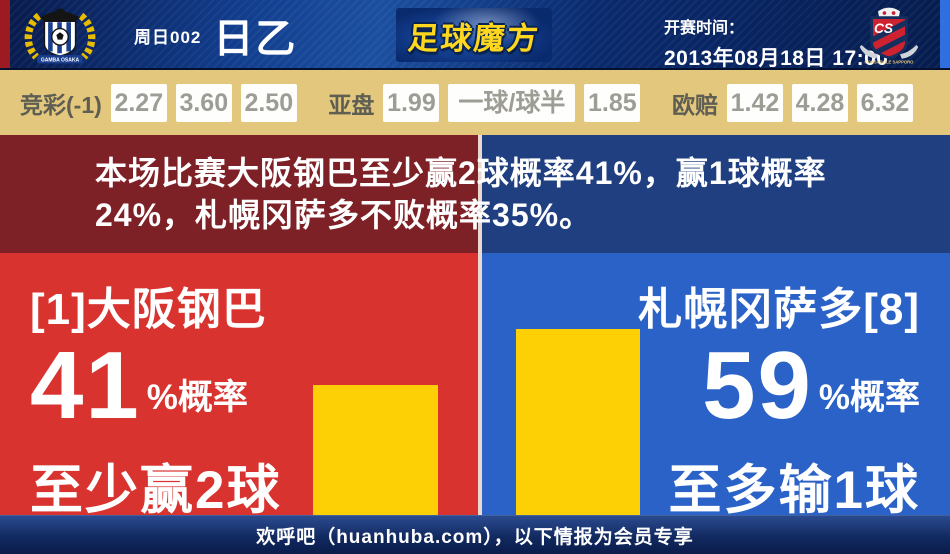 The width and height of the screenshot is (950, 554). I want to click on away-team-name: 札幌冈萨多[8], so click(779, 309).